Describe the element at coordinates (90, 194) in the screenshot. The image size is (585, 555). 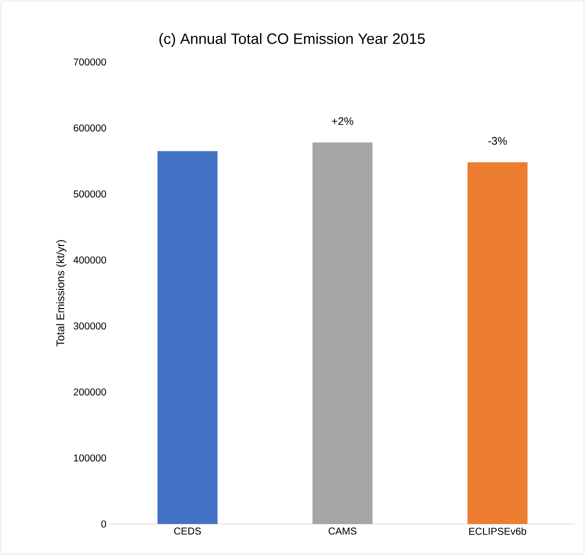
I see `y-tick-label: 500000` at that location.